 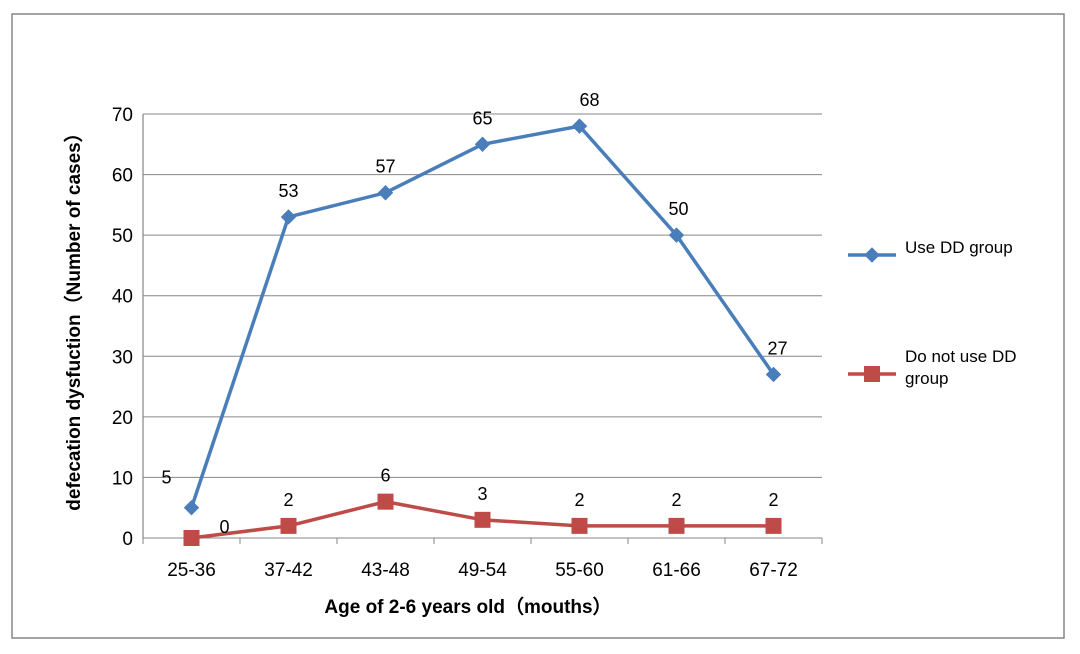 I want to click on x-tick-label: 61-66, so click(x=676, y=570).